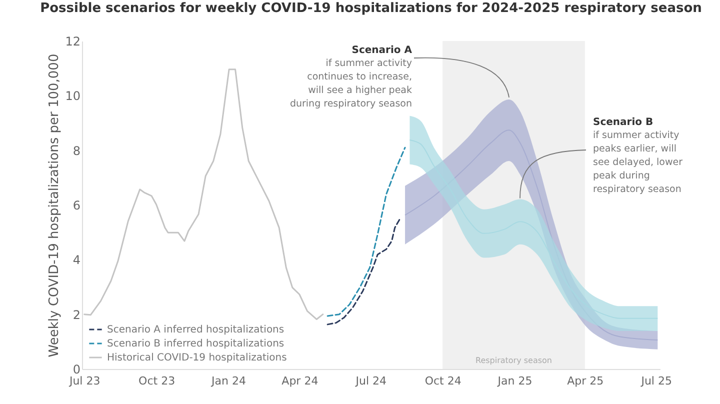  I want to click on legend-label: Historical COVID-19 hospitalizations, so click(197, 358).